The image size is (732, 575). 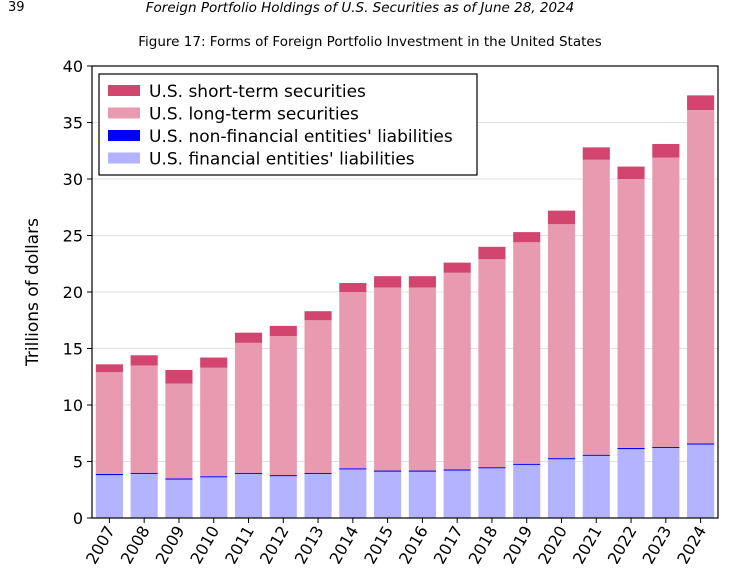 I want to click on y-tick-label: 35, so click(x=73, y=123).